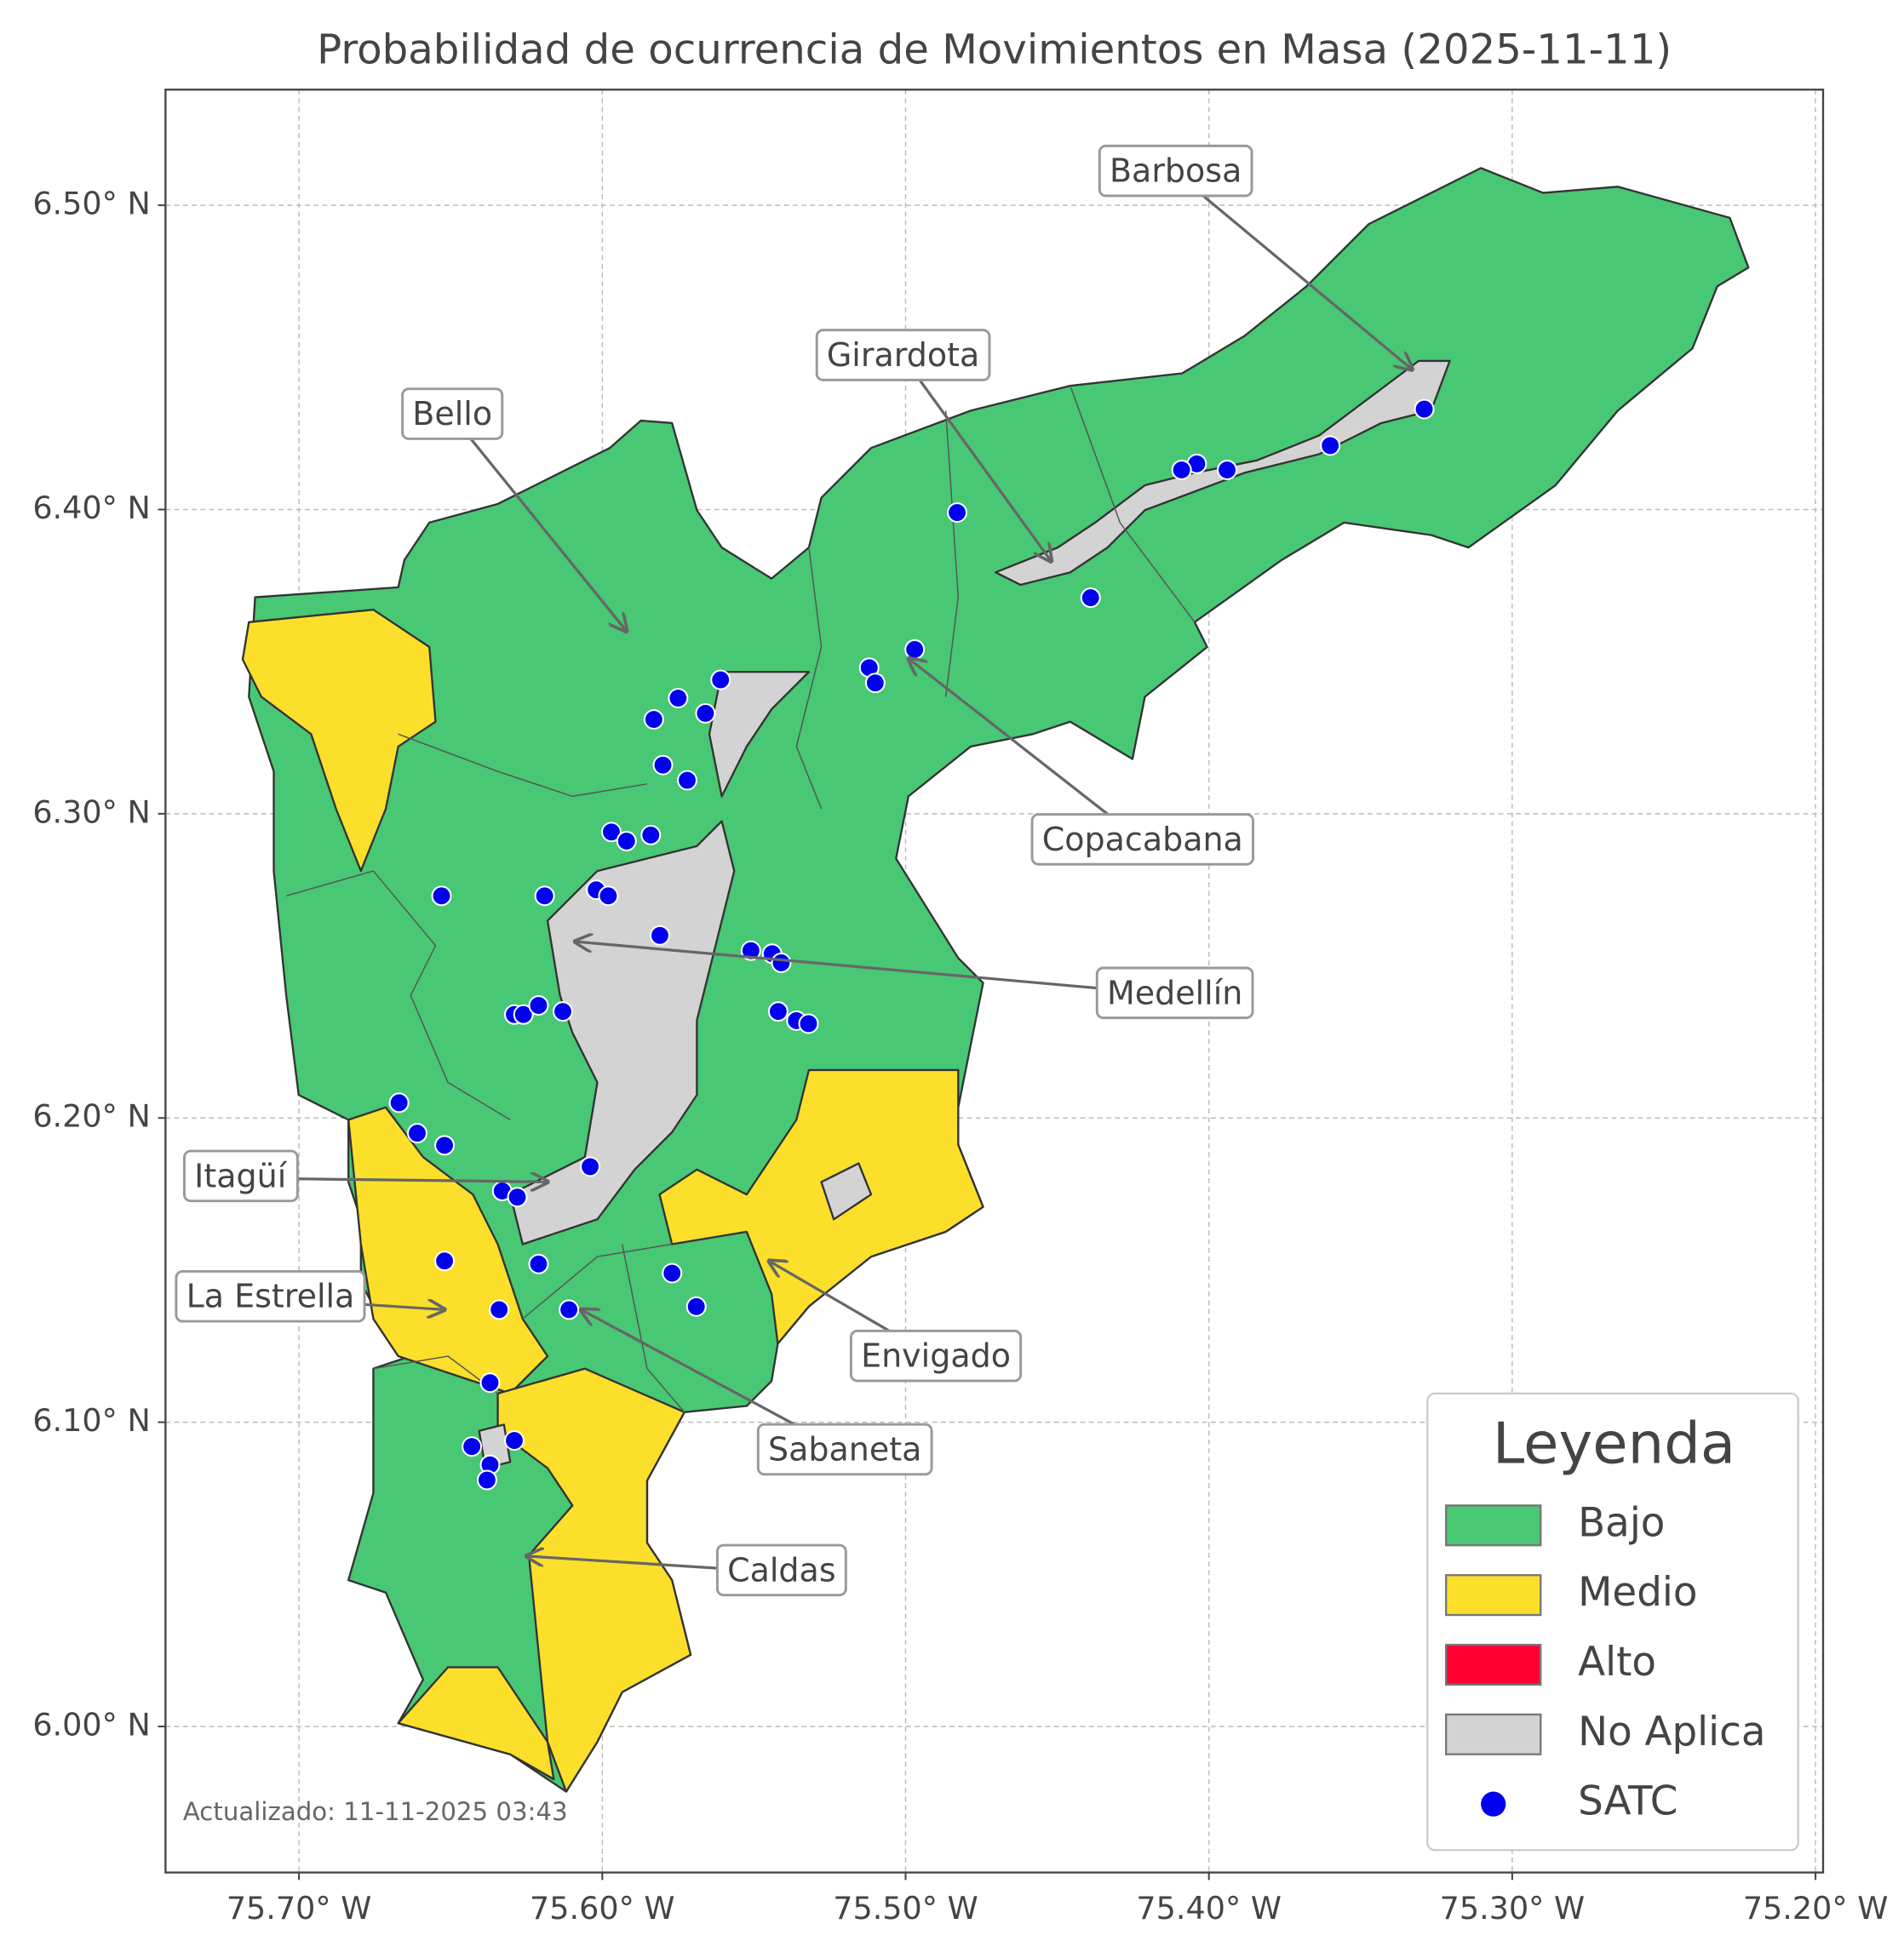 This screenshot has width=1904, height=1941. Describe the element at coordinates (602, 1908) in the screenshot. I see `x-tick-label: 75.60° W` at that location.